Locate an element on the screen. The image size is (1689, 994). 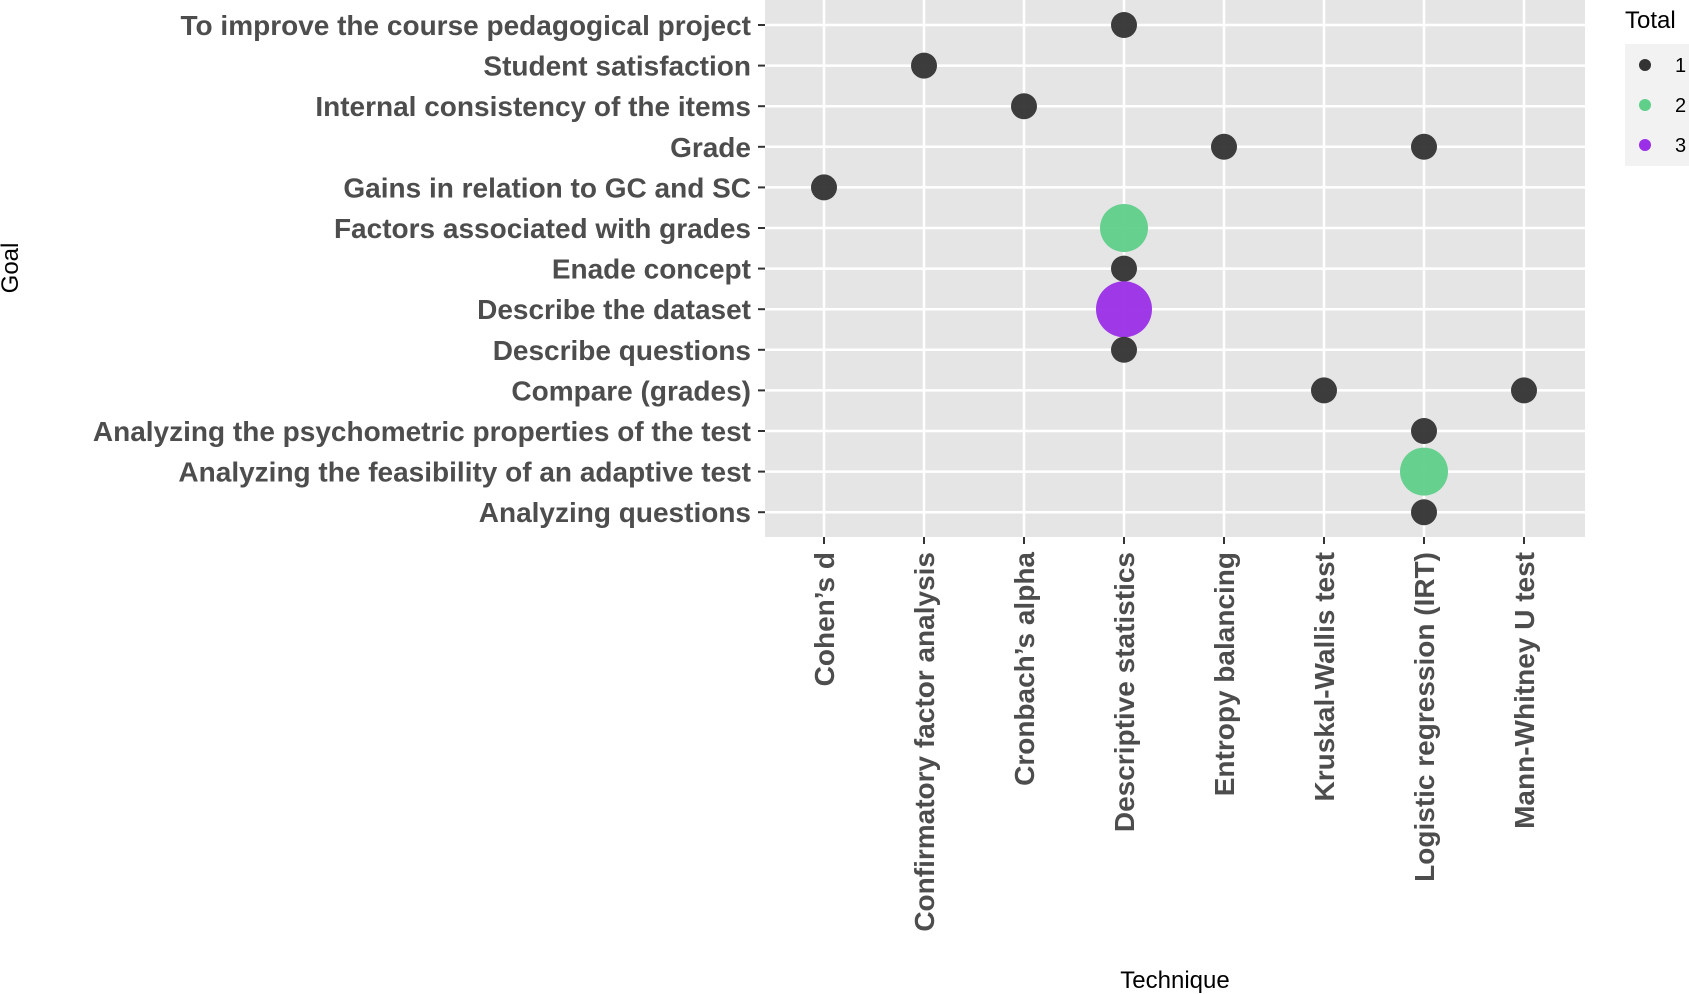
x-tick-label: Kruskal-Wallis test is located at coordinates (1324, 676).